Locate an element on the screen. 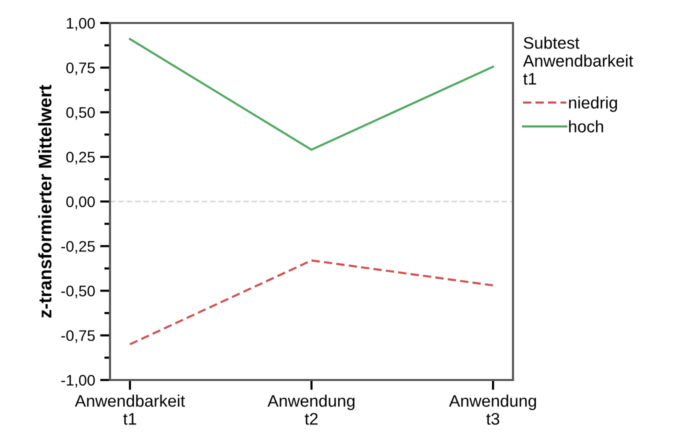  x-tick-label: Anwendbarkeit t1 is located at coordinates (129, 409).